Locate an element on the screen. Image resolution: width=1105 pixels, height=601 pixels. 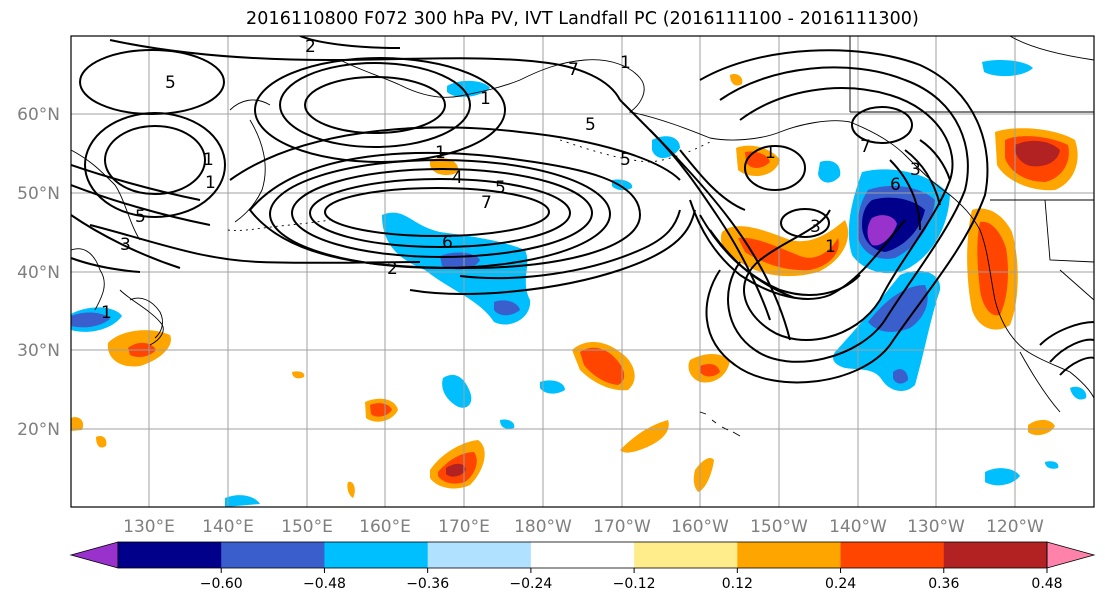
lon-label-130w: 130°W is located at coordinates (936, 527).